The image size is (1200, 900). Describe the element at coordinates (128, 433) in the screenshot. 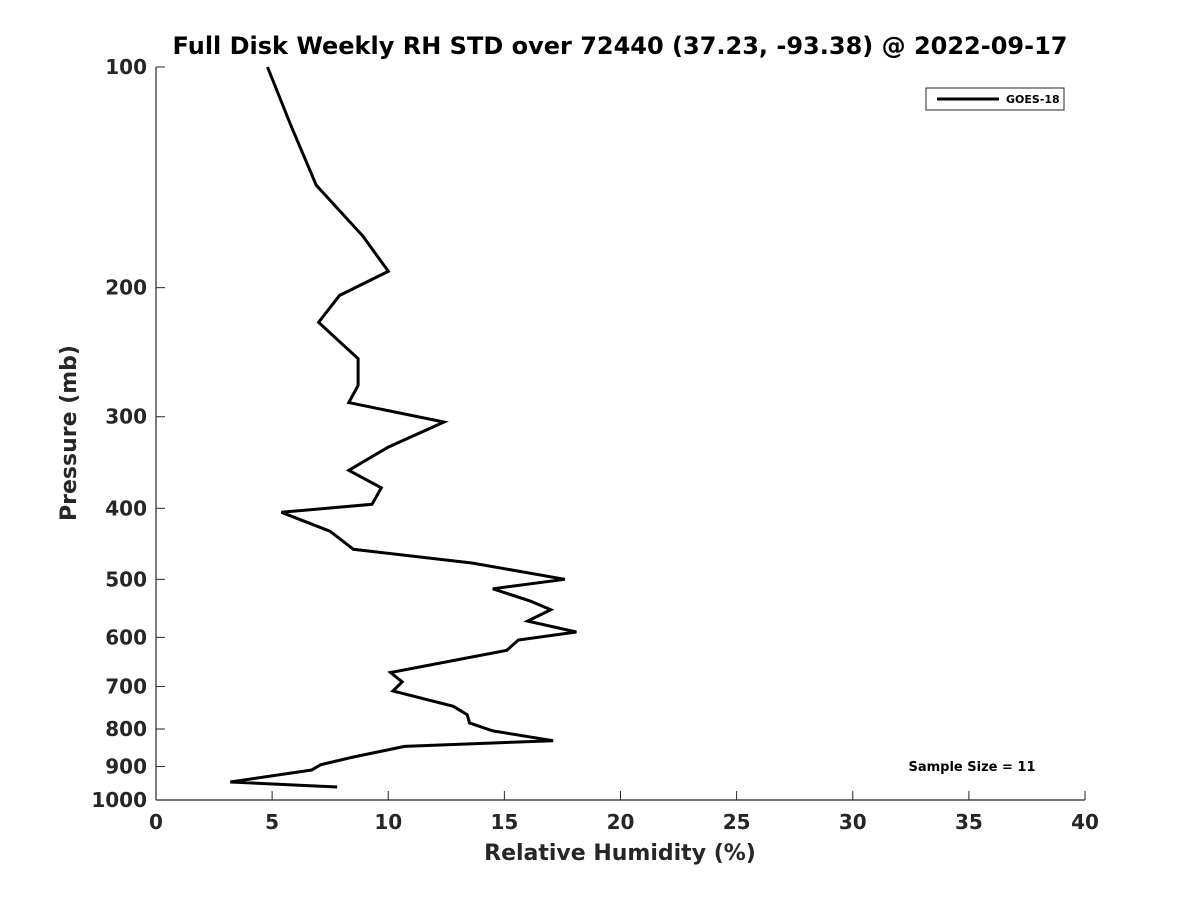

I see `y-ticks: 100 200 300 400 500 600 700 800 900 1000` at that location.